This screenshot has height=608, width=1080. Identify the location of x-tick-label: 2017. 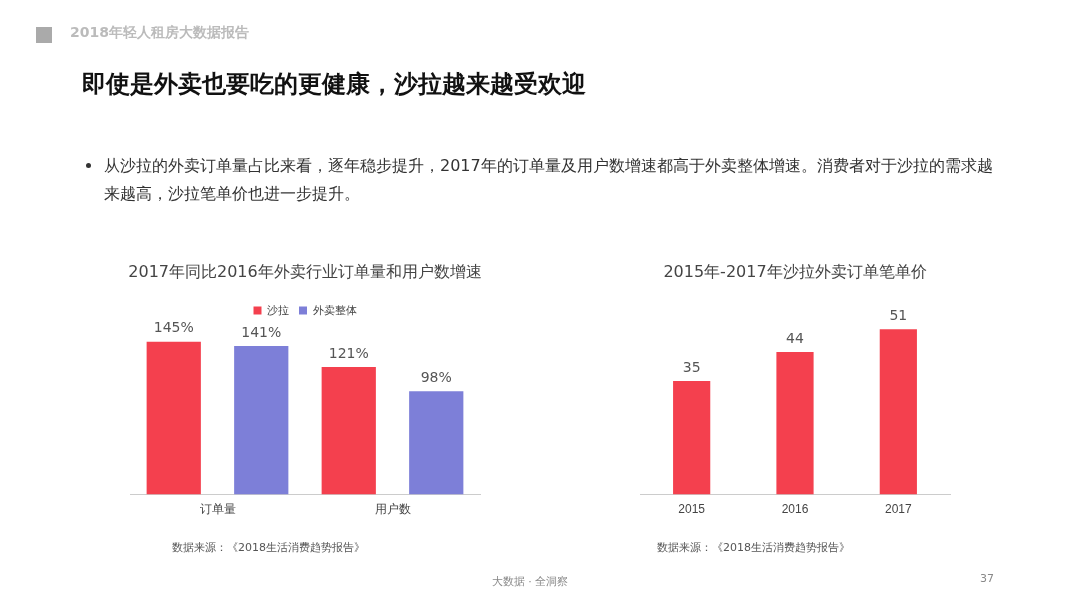
(898, 509).